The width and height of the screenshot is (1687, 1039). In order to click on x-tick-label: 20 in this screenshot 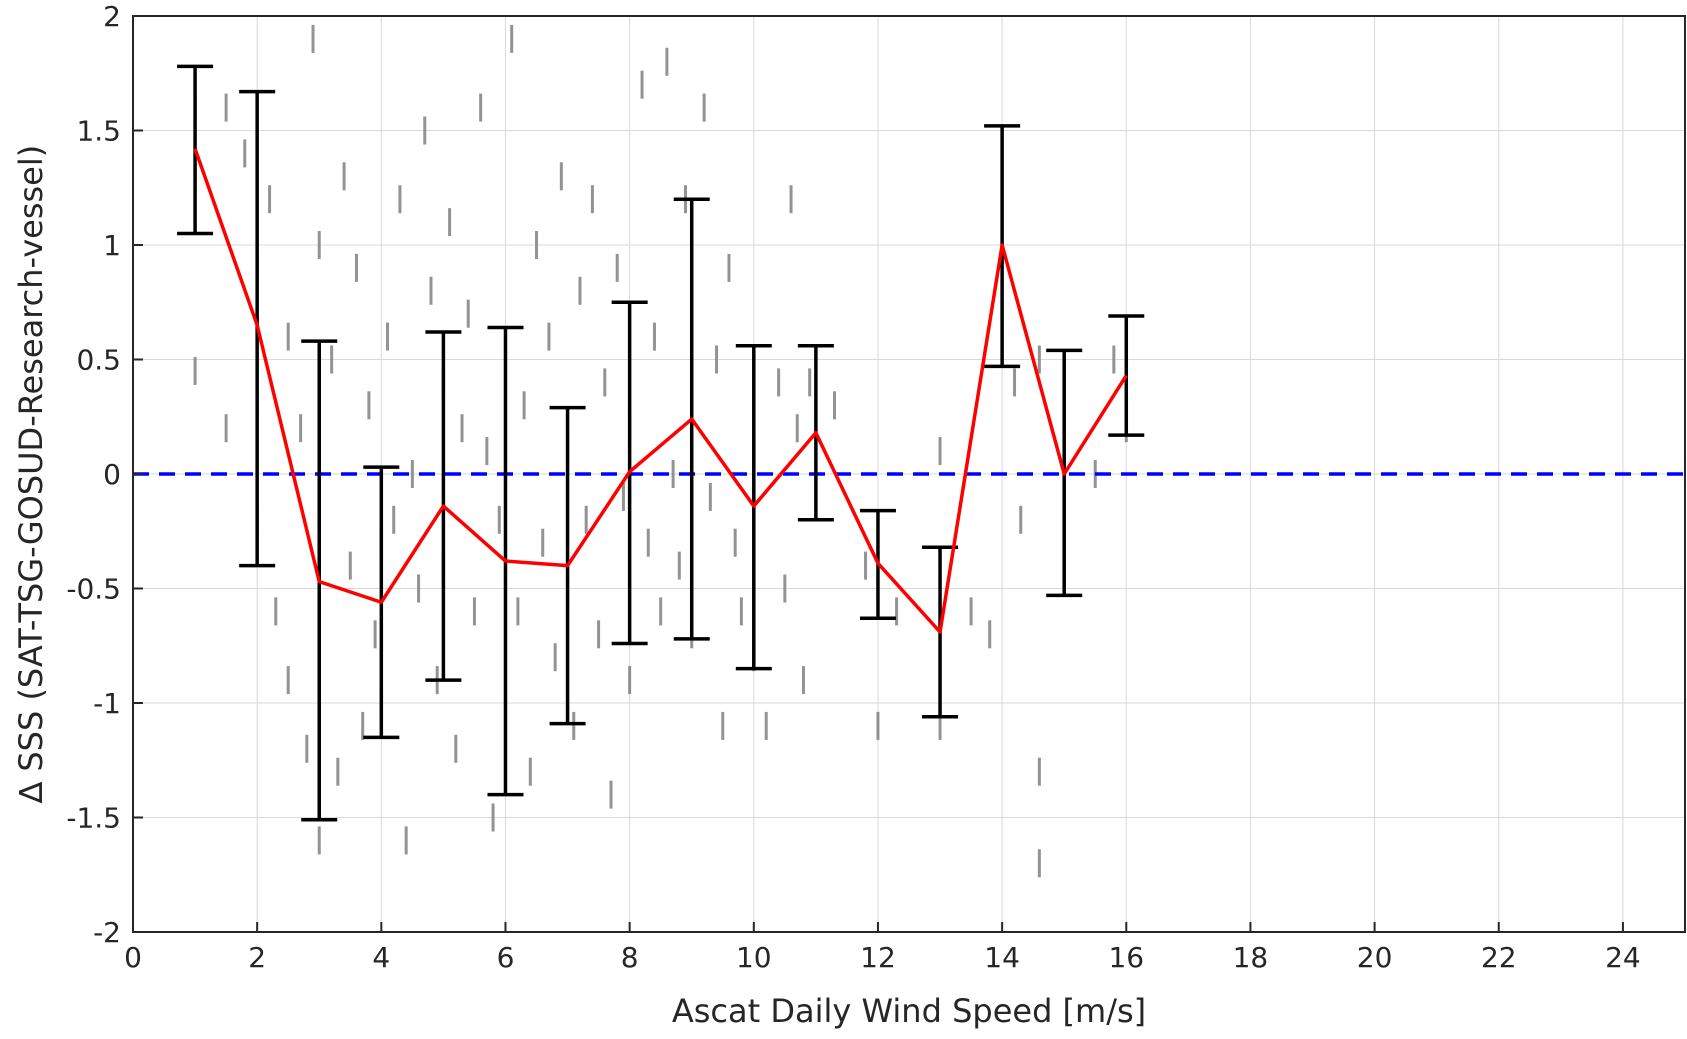, I will do `click(1375, 957)`.